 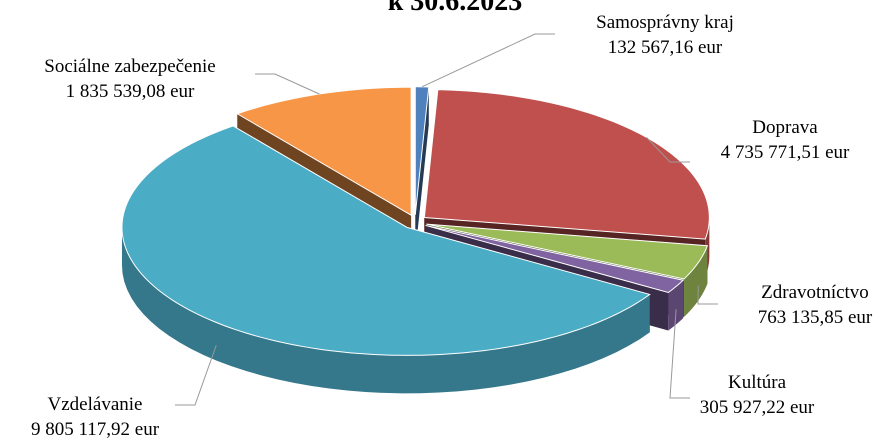 What do you see at coordinates (757, 382) in the screenshot?
I see `data-label-name: Kultúra` at bounding box center [757, 382].